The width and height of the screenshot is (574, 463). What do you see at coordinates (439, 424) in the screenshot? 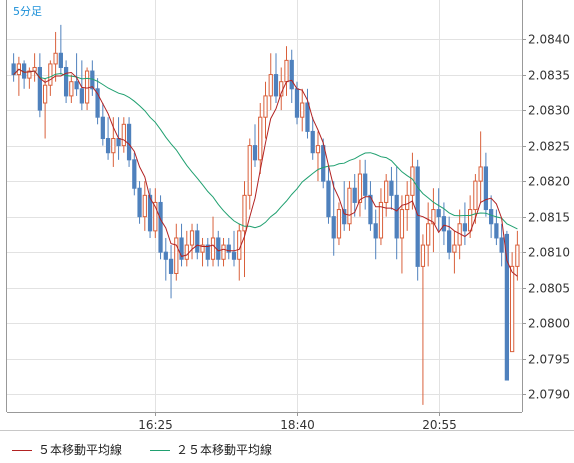
I see `x-tick-label-2: 20:55` at bounding box center [439, 424].